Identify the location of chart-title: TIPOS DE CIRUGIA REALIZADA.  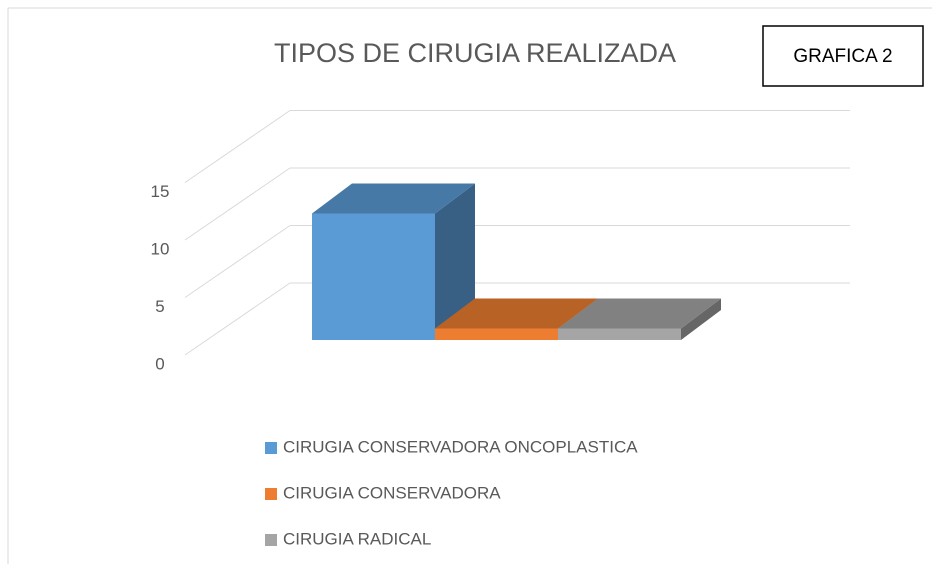
(475, 53).